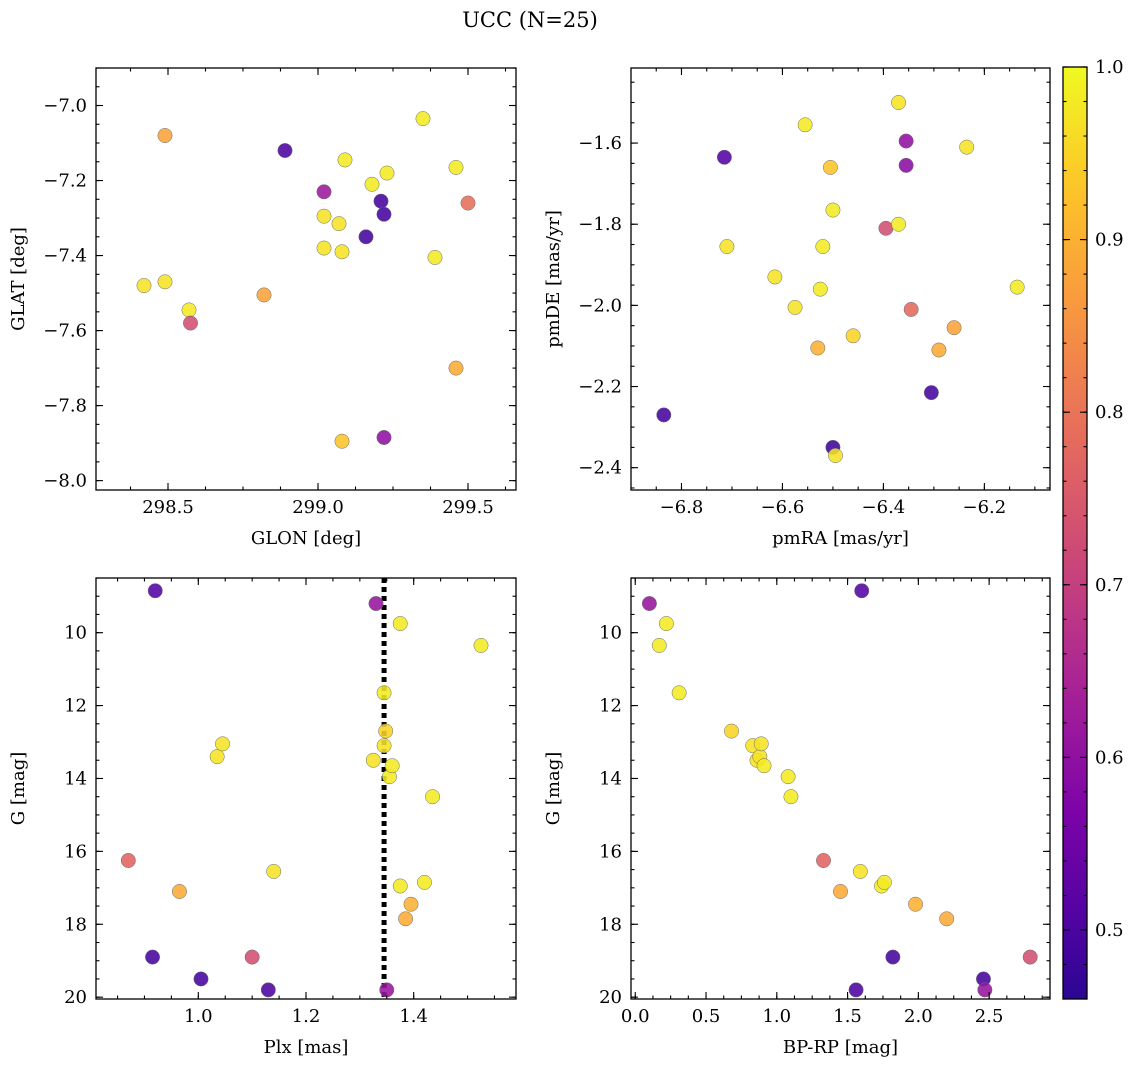 This screenshot has height=1067, width=1136. I want to click on x-tick-label: −6.4, so click(884, 507).